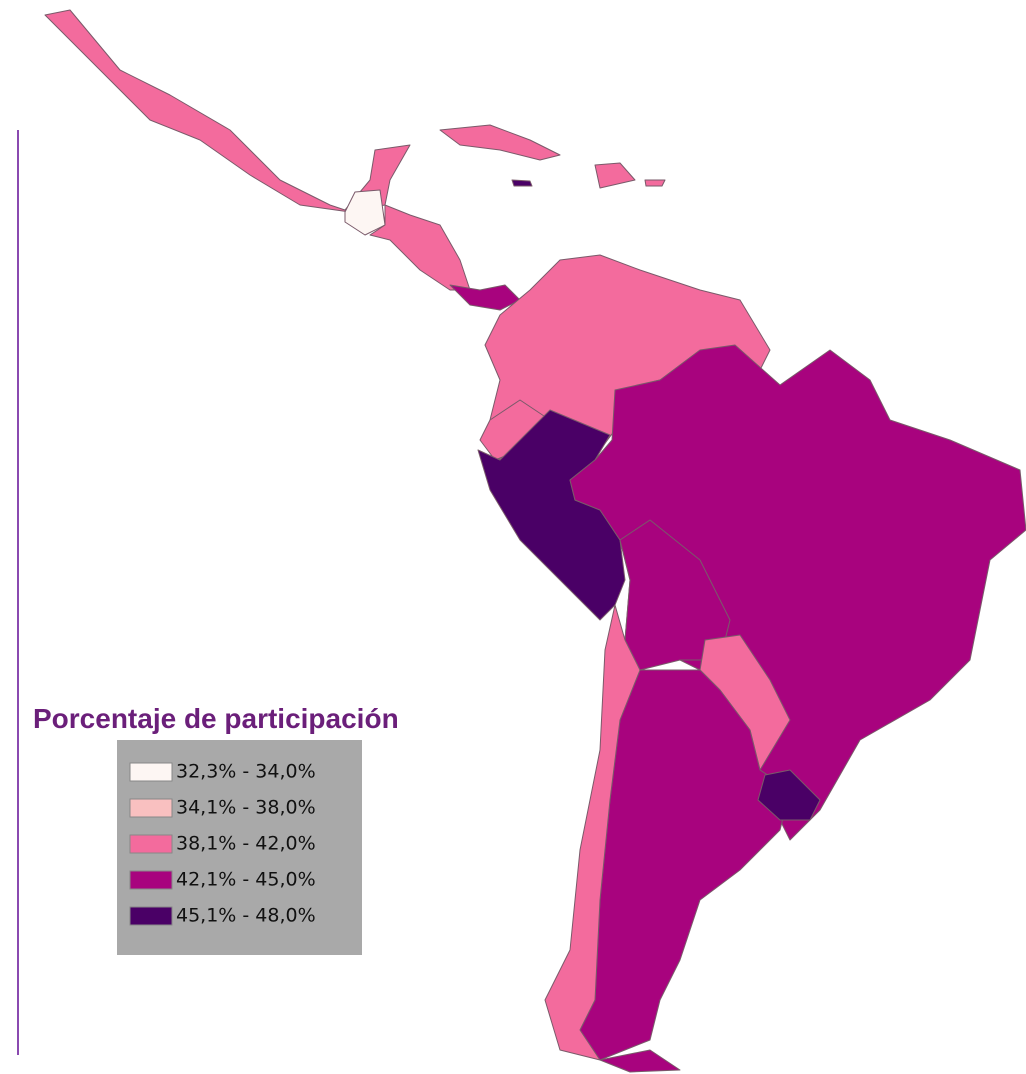  I want to click on mexico, so click(227, 111).